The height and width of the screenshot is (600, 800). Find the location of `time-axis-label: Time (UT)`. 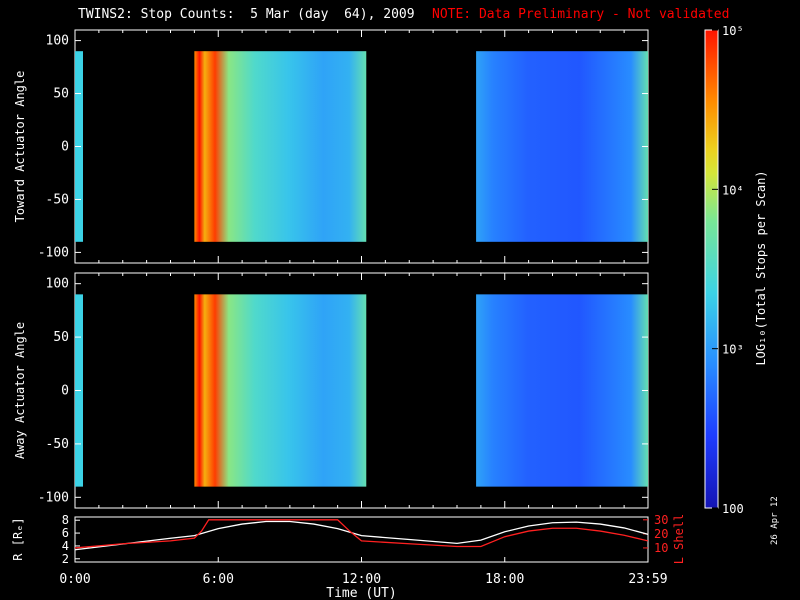

time-axis-label: Time (UT) is located at coordinates (361, 593).